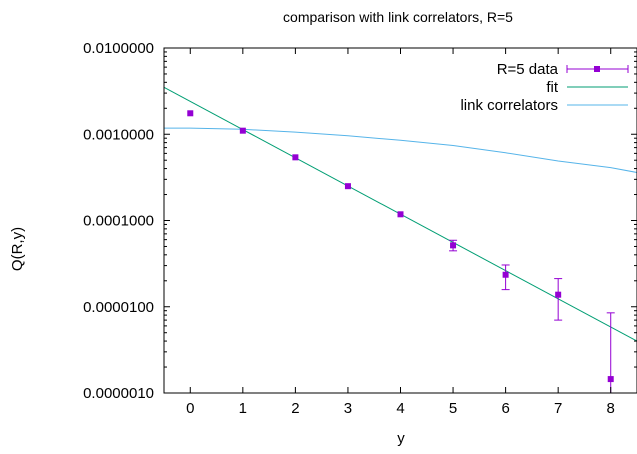 Image resolution: width=637 pixels, height=454 pixels. I want to click on legend-label-fit: fit, so click(552, 87).